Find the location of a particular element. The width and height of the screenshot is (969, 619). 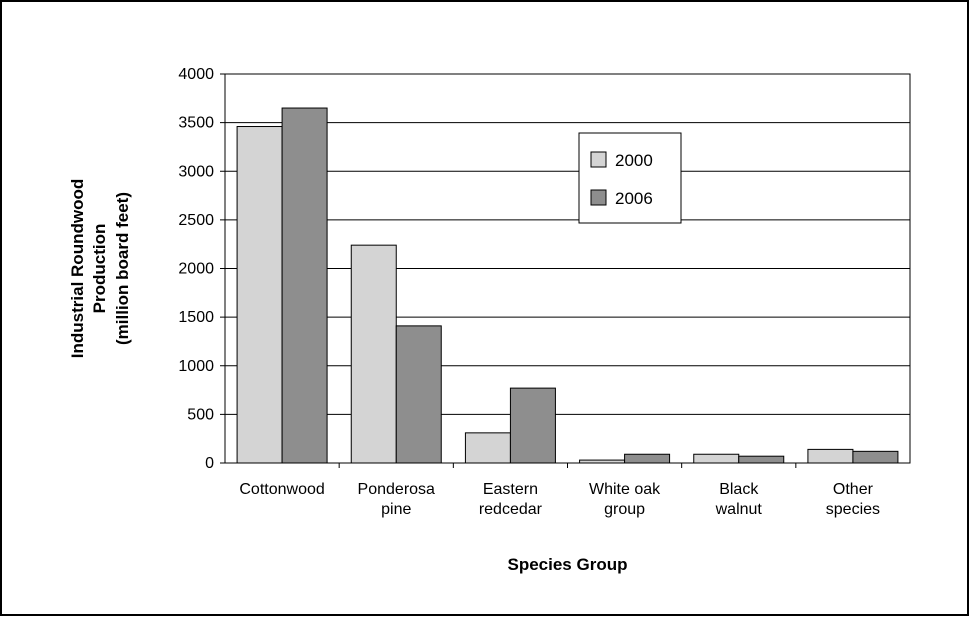

x-category-label: species is located at coordinates (853, 509).